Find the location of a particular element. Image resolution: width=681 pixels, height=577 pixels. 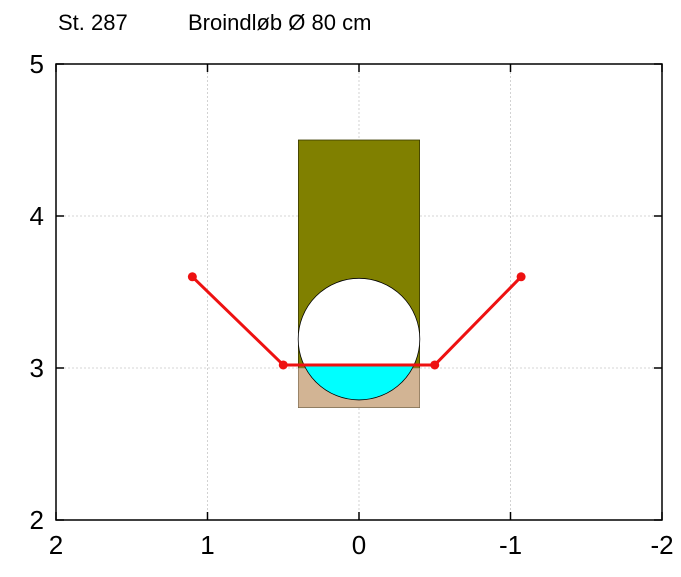

profile-line is located at coordinates (357, 321).